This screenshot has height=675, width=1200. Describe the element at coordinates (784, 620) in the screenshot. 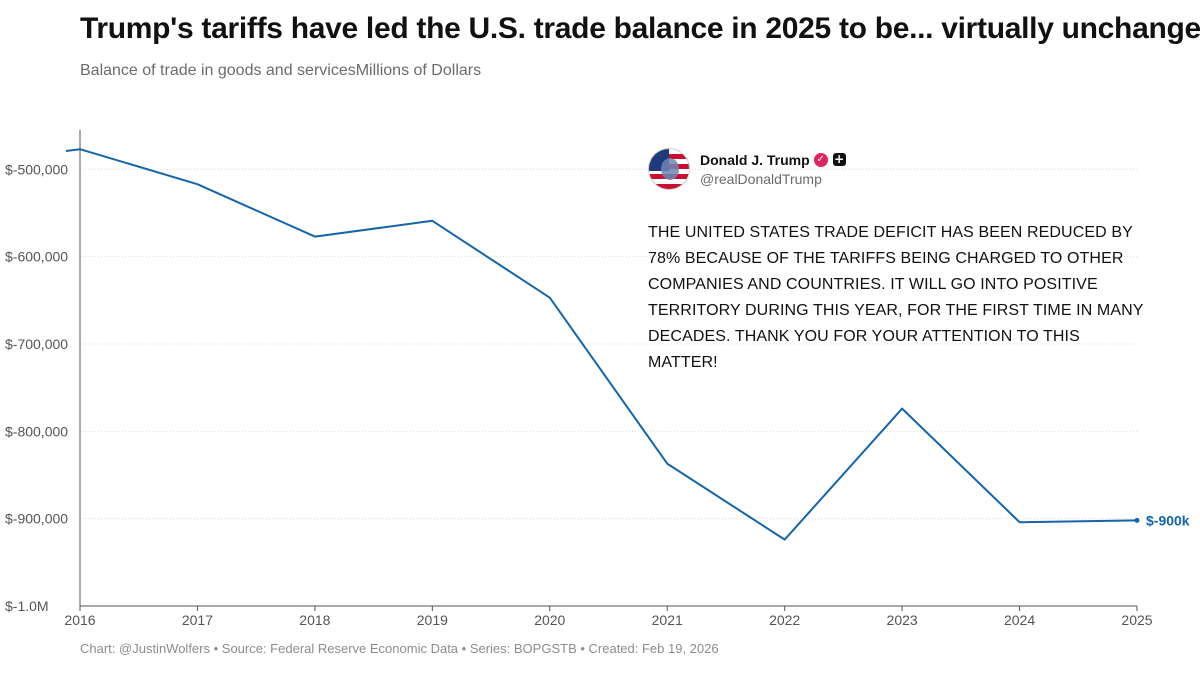

I see `x-tick-label: 2022` at that location.